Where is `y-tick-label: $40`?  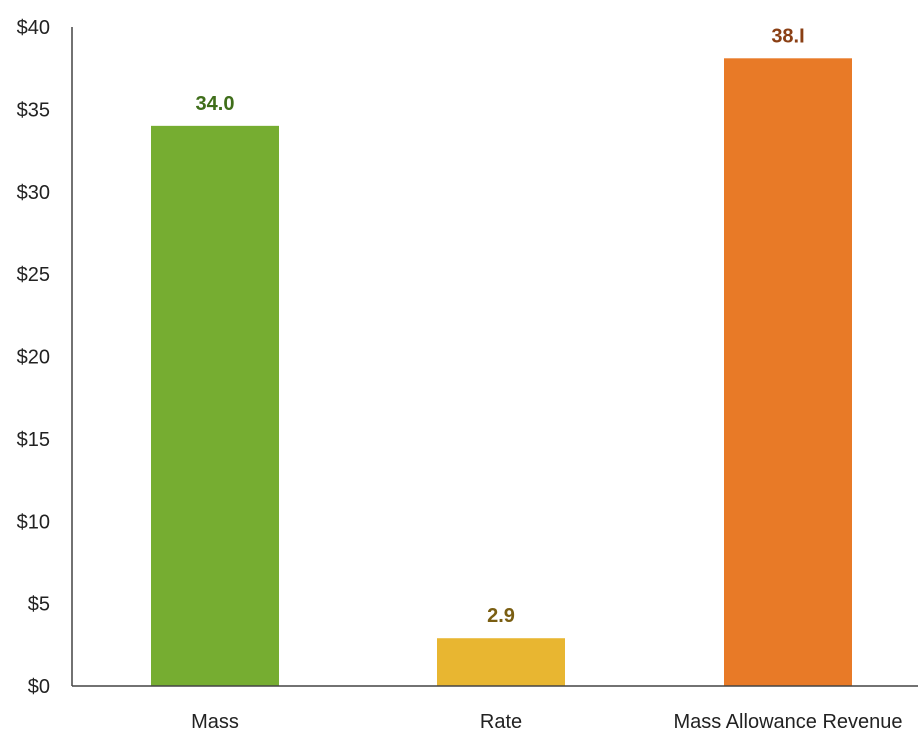 y-tick-label: $40 is located at coordinates (33, 28).